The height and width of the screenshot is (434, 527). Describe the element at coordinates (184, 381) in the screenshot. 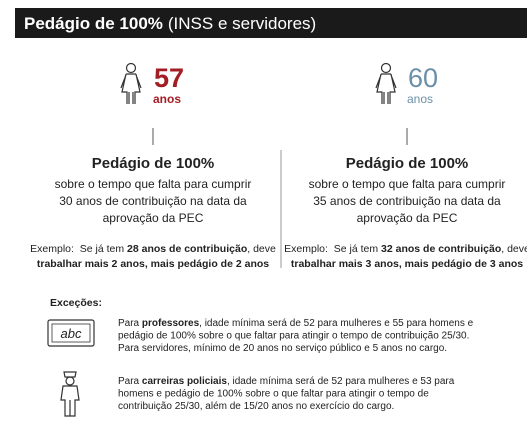

I see `text-segment: carreiras policiais` at that location.